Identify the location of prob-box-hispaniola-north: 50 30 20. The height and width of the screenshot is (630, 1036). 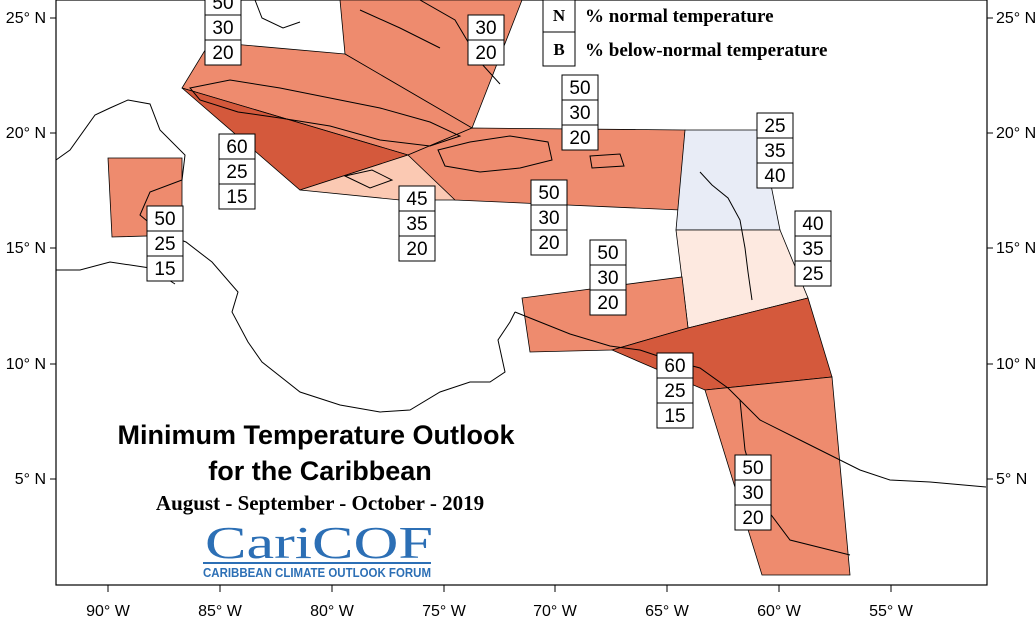
(580, 112).